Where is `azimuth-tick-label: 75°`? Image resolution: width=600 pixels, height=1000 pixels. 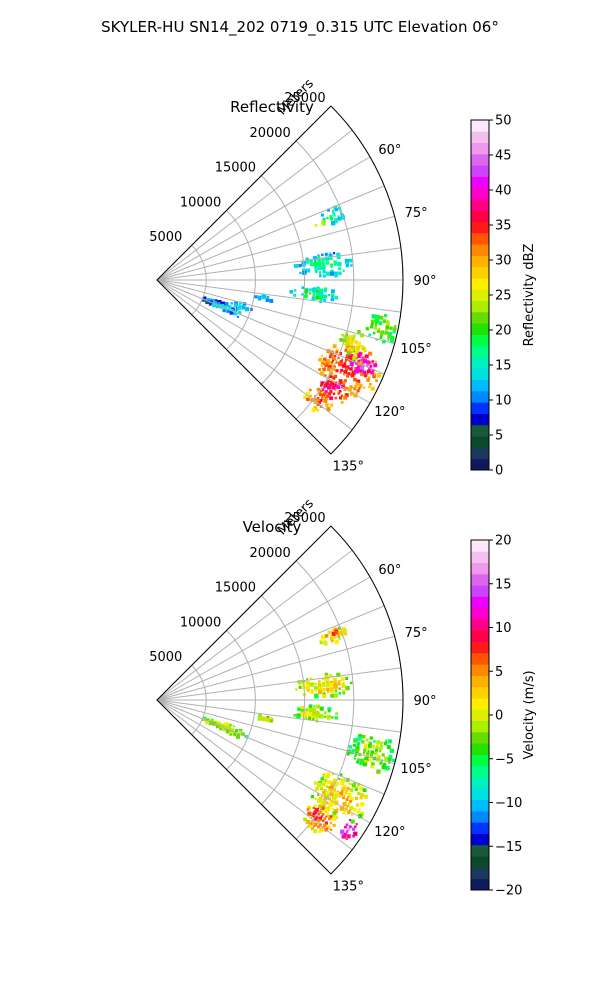
azimuth-tick-label: 75° is located at coordinates (416, 633).